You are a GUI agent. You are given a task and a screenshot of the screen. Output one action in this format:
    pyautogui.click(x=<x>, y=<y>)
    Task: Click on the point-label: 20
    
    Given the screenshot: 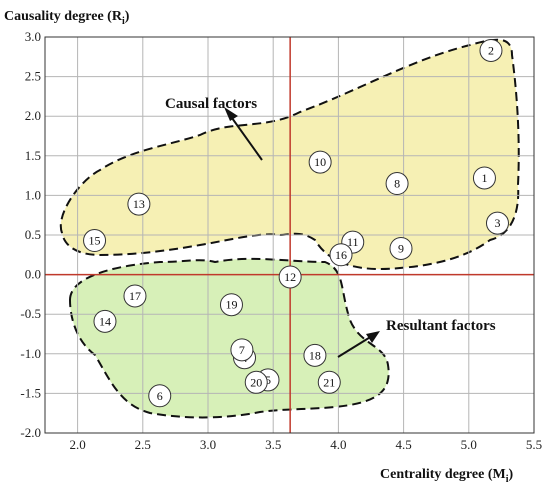 What is the action you would take?
    pyautogui.click(x=256, y=382)
    